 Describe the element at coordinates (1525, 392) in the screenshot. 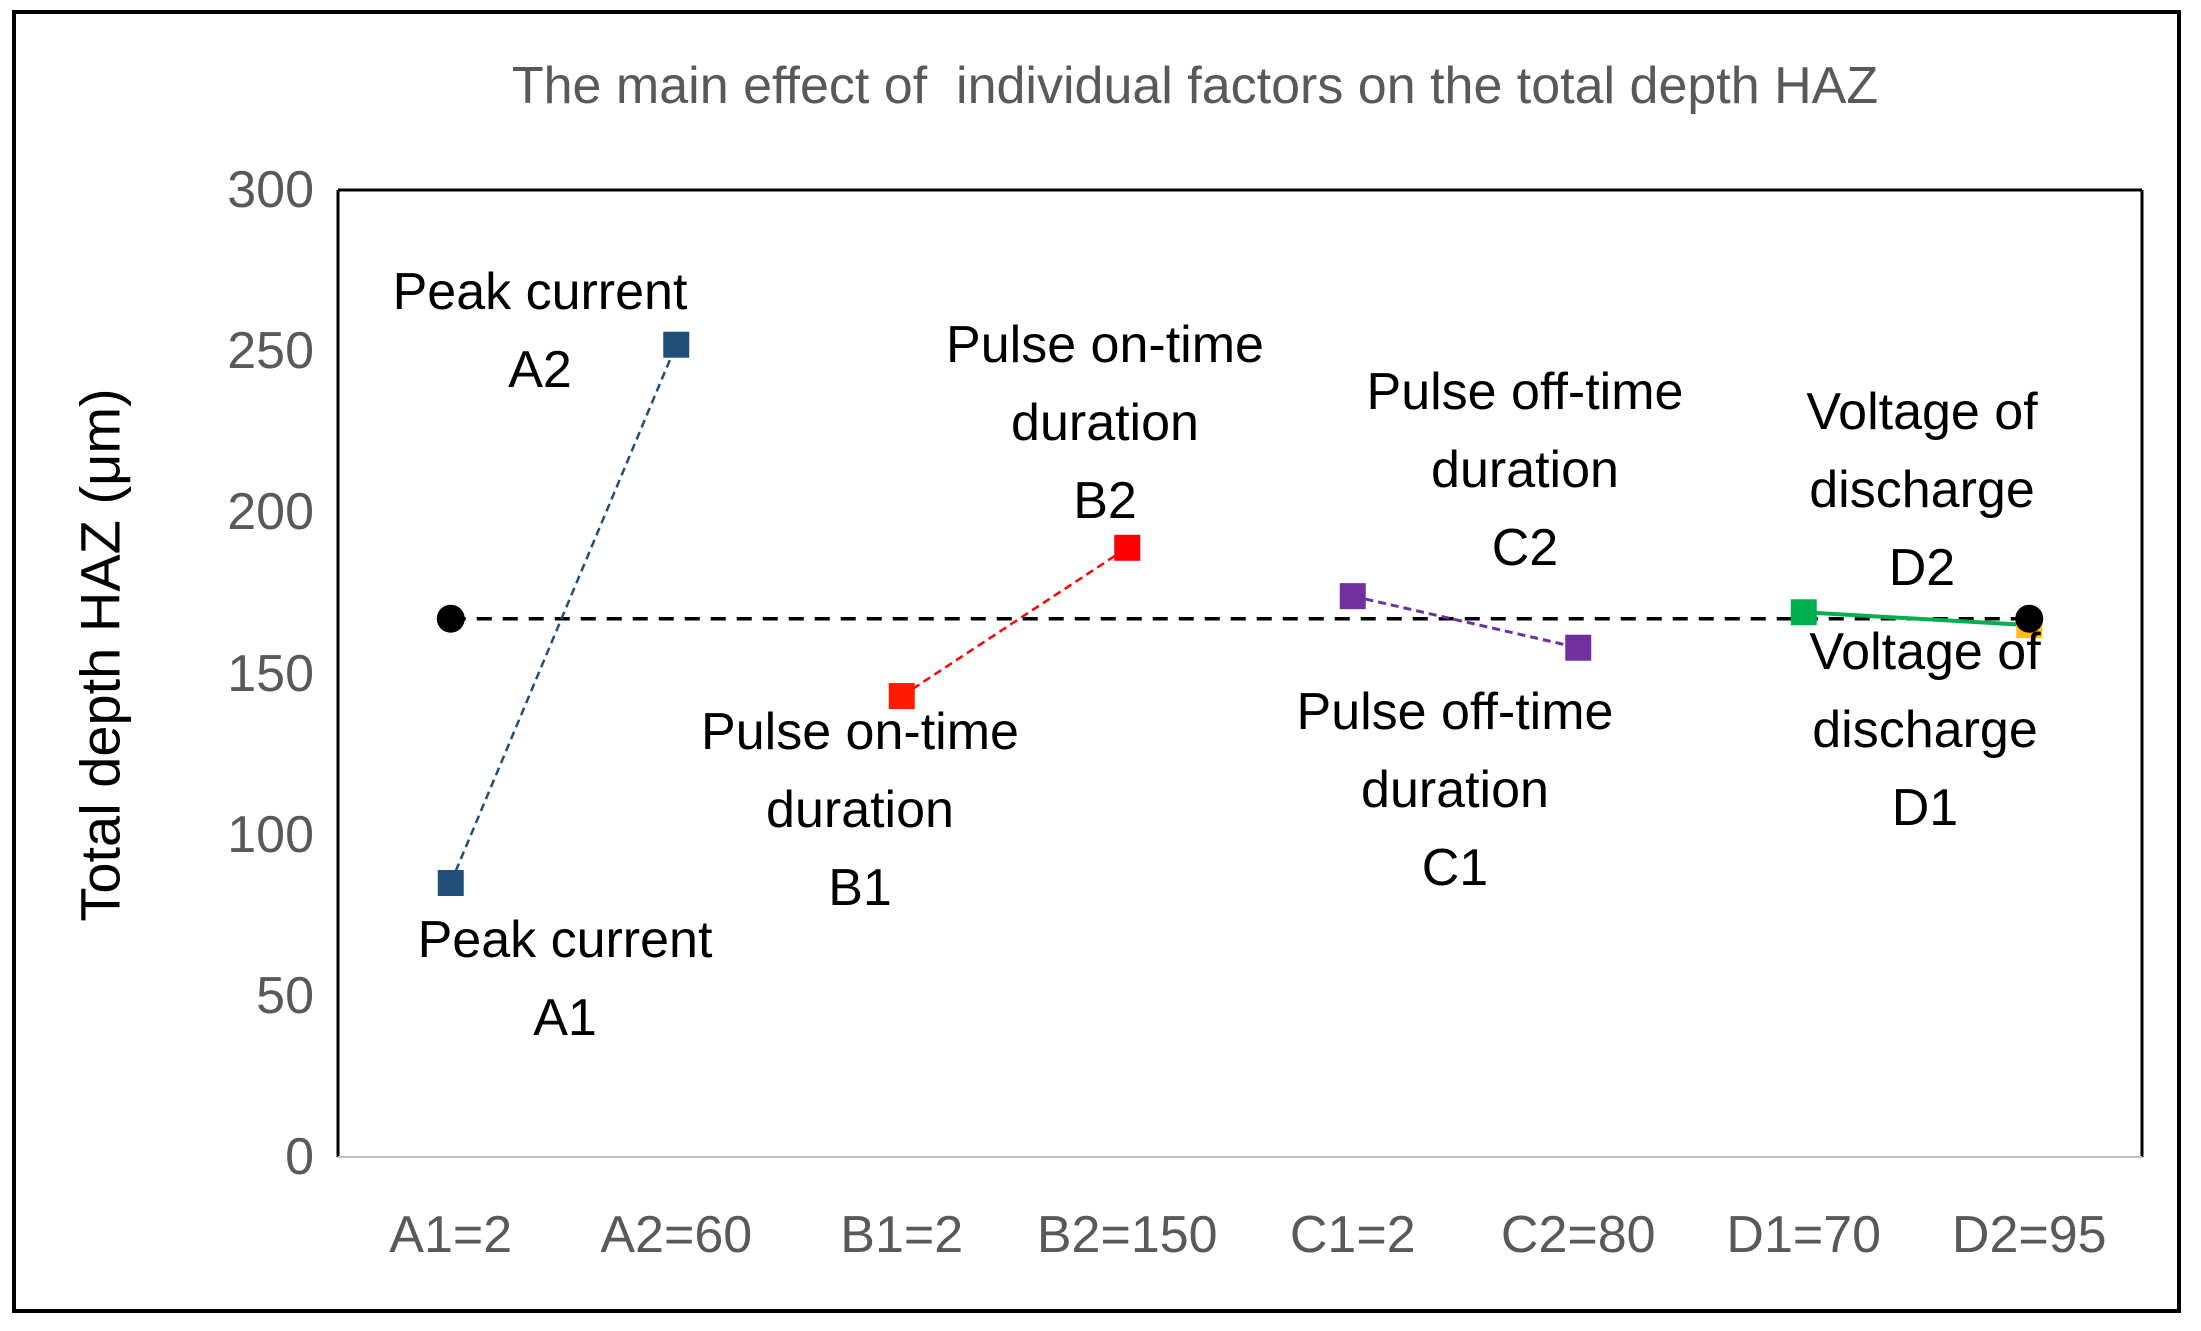

I see `annotation-c2-line1: Pulse off-time` at that location.